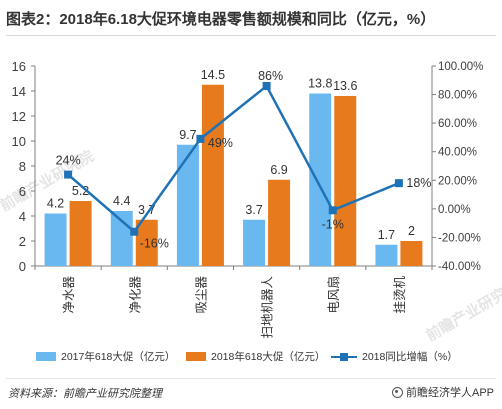  Describe the element at coordinates (410, 357) in the screenshot. I see `legend-label: 2018同比增幅（%）` at that location.